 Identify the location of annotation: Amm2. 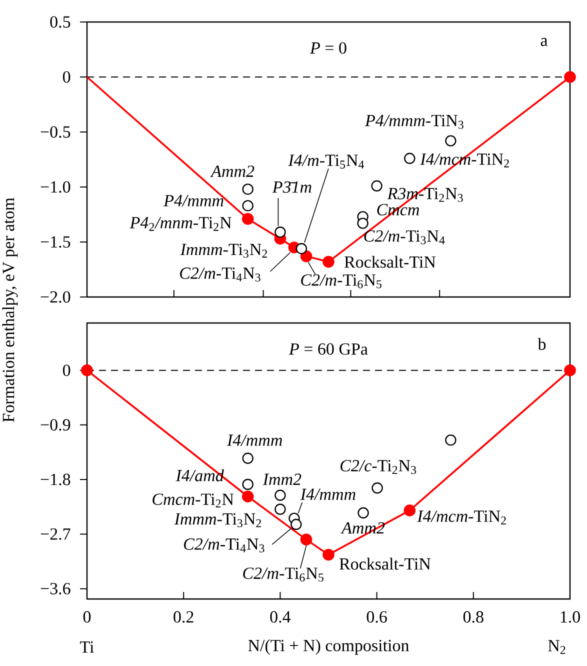
(232, 171).